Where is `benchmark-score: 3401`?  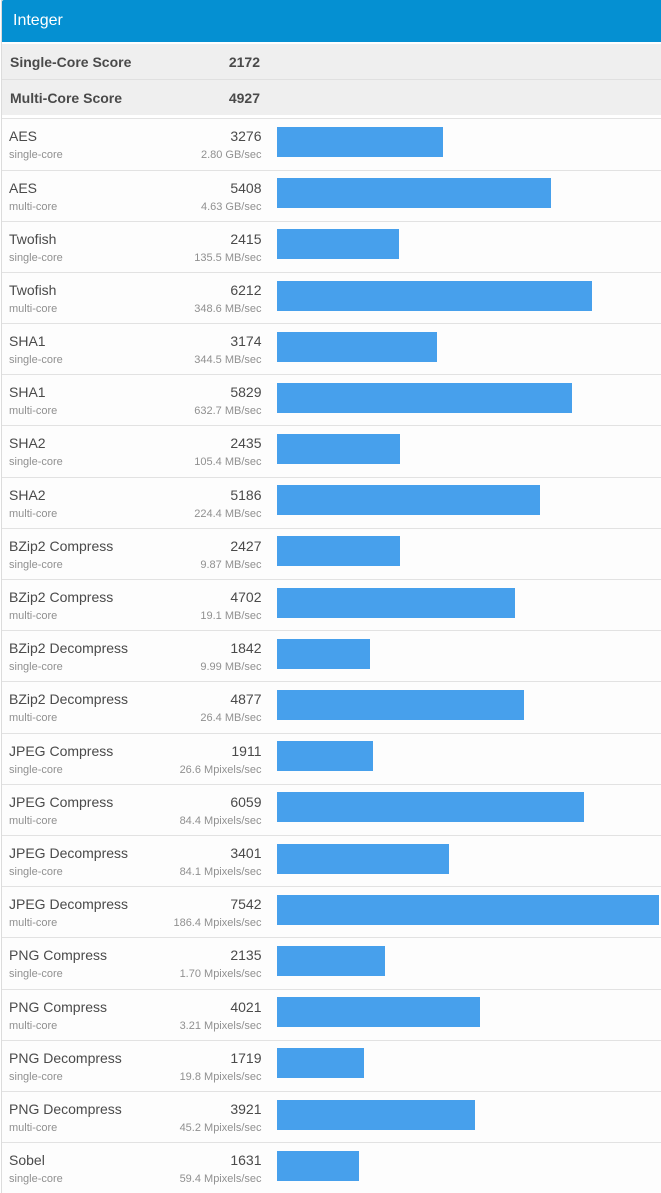 benchmark-score: 3401 is located at coordinates (211, 853).